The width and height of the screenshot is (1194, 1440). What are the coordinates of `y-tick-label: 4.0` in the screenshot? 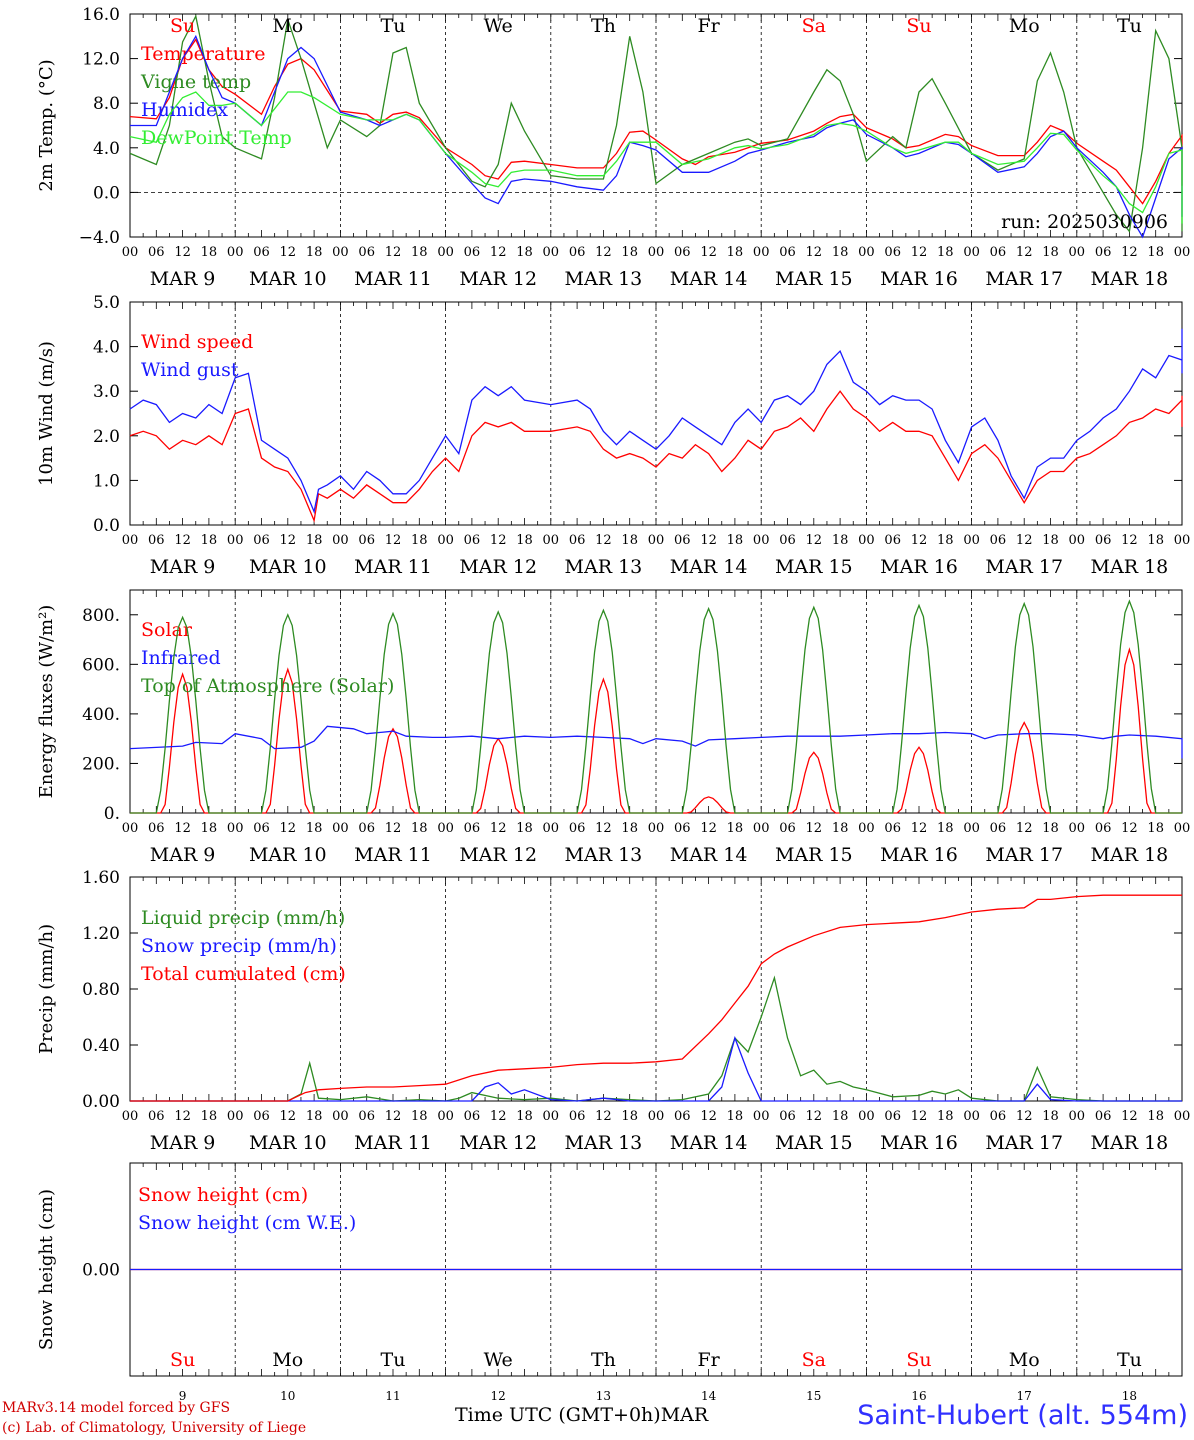 It's located at (106, 149).